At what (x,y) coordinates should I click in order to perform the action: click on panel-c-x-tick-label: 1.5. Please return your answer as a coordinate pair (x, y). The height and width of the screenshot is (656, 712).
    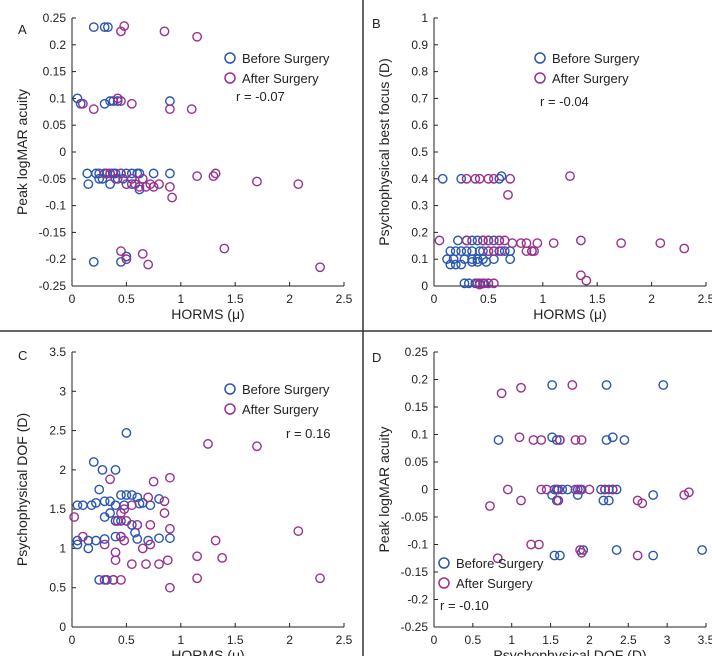
    Looking at the image, I should click on (235, 640).